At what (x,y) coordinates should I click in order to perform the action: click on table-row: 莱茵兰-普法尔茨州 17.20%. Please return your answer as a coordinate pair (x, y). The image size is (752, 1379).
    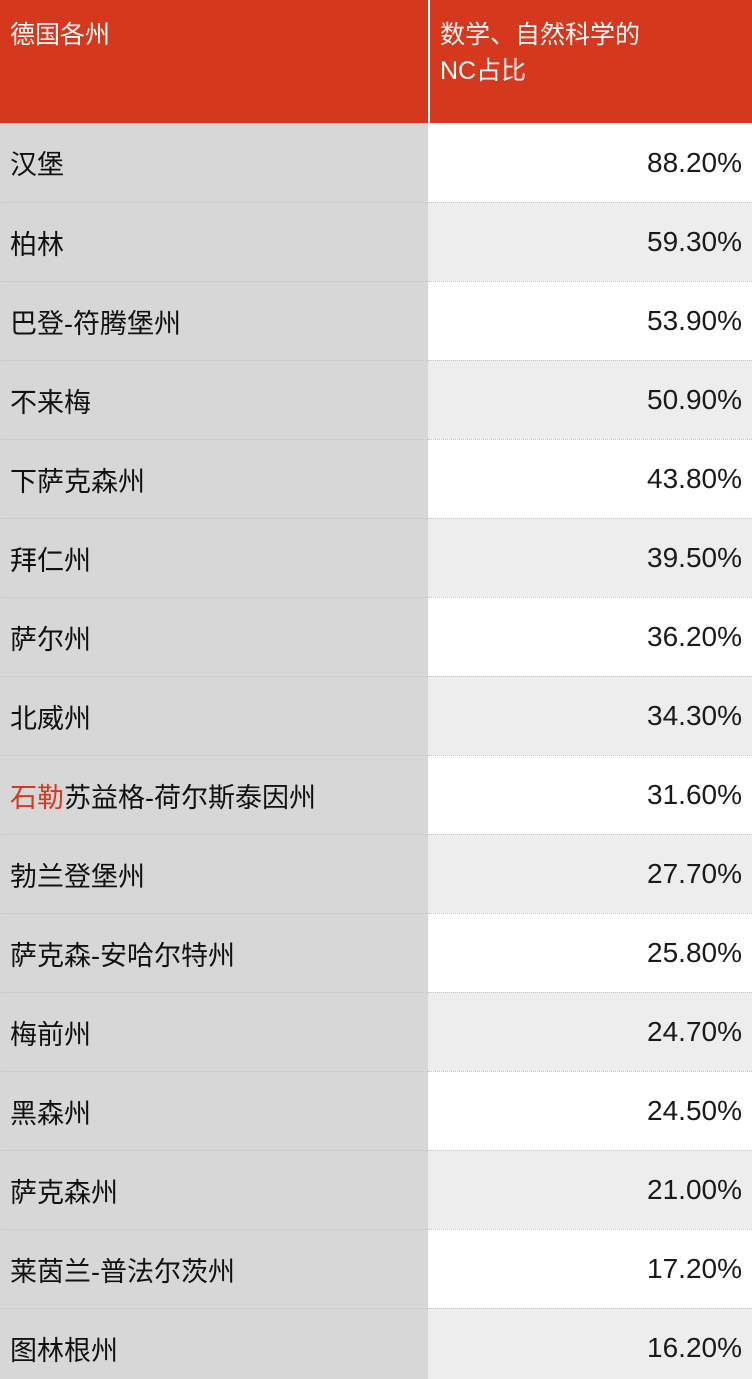
    Looking at the image, I should click on (376, 1268).